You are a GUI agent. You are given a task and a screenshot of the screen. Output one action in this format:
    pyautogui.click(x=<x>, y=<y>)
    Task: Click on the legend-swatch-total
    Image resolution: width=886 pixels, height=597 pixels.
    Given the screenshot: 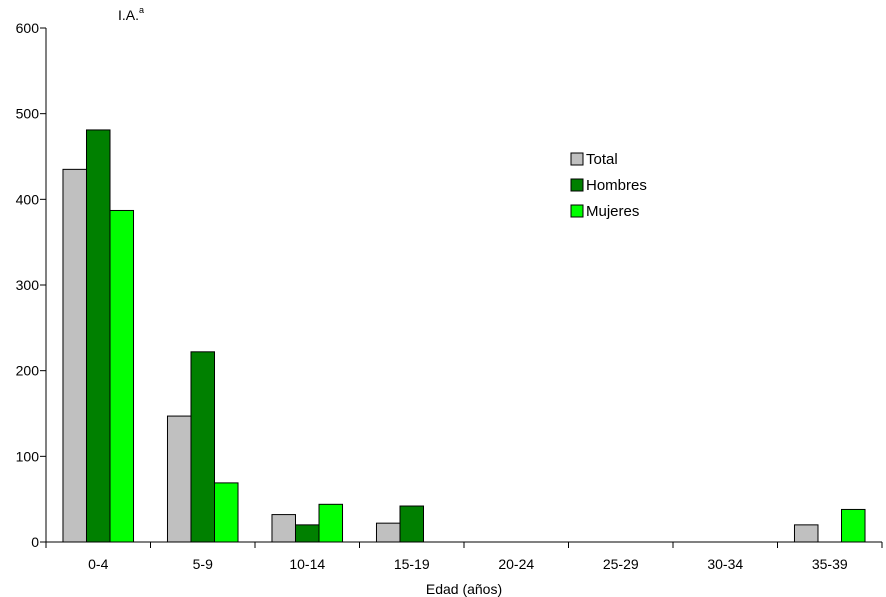 What is the action you would take?
    pyautogui.click(x=577, y=159)
    